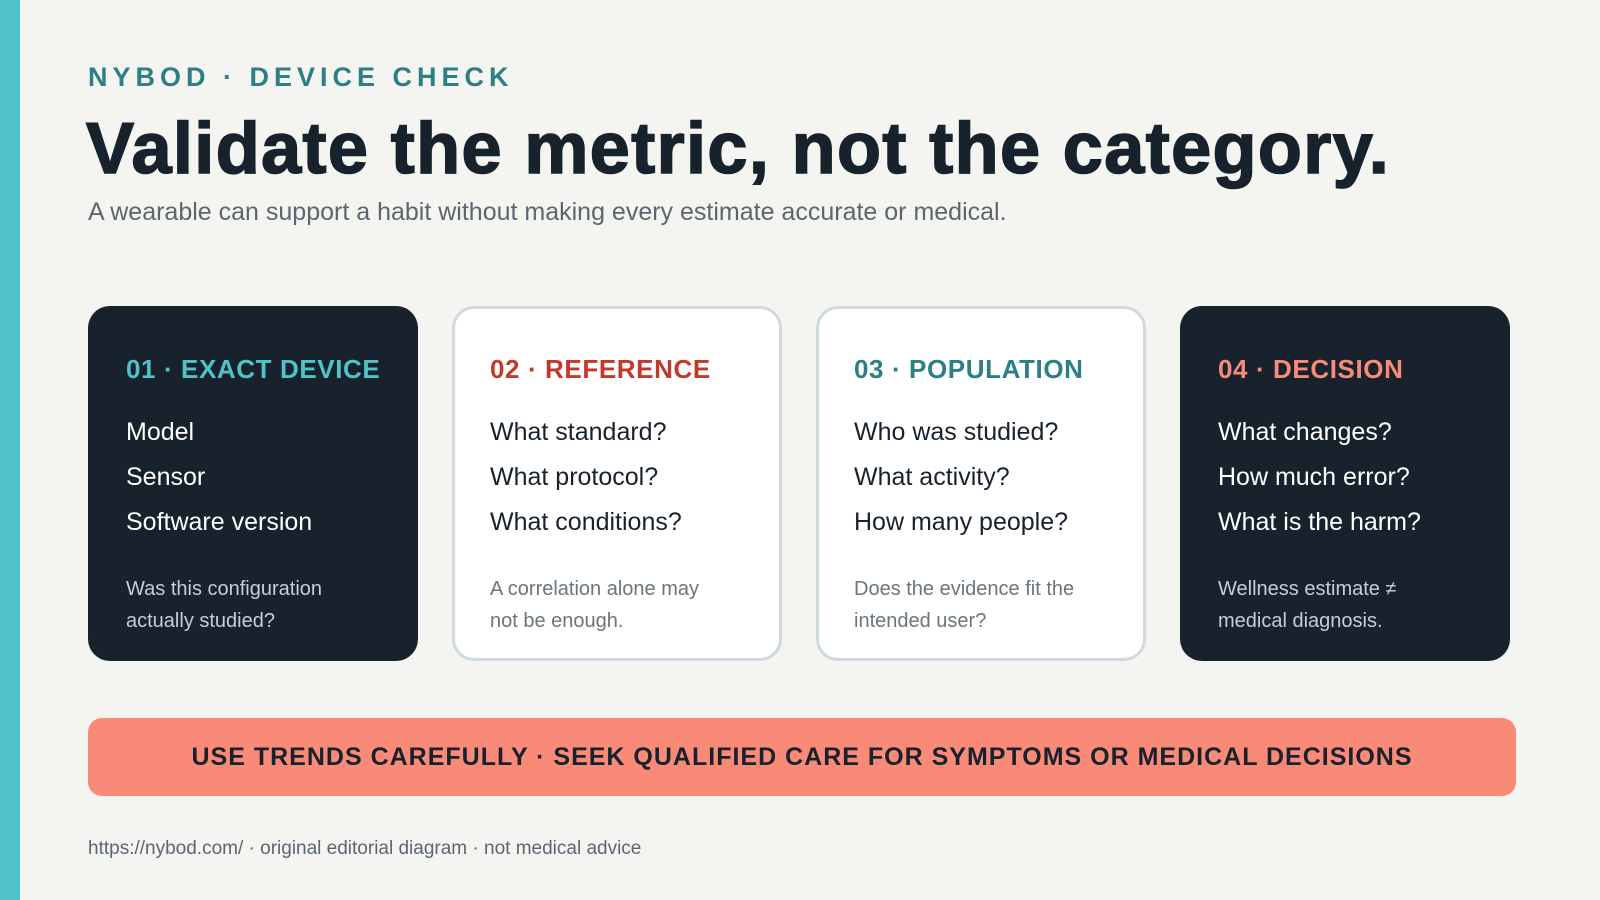 This screenshot has height=900, width=1600. What do you see at coordinates (301, 77) in the screenshot?
I see `eyebrow-label: NYBOD · DEVICE CHECK` at bounding box center [301, 77].